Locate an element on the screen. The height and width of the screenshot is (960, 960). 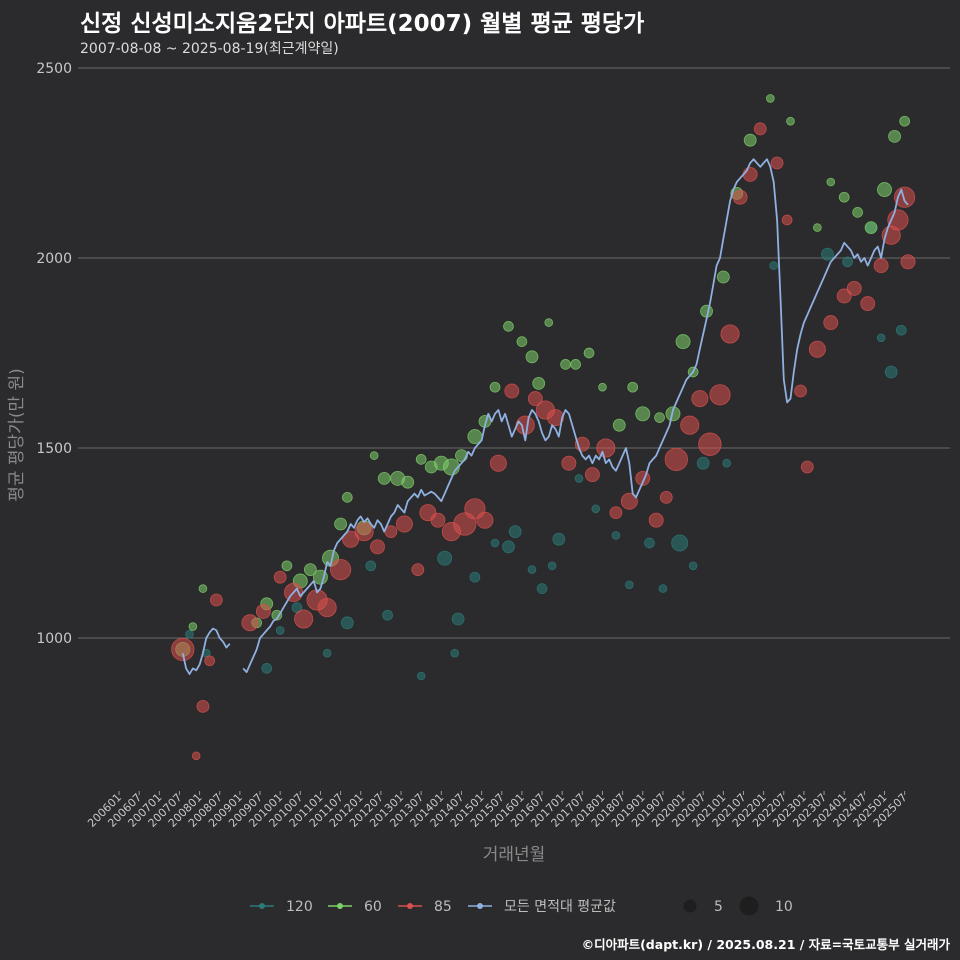
y-axis-ticks: 1000 1500 2000 2500 is located at coordinates (54, 354).